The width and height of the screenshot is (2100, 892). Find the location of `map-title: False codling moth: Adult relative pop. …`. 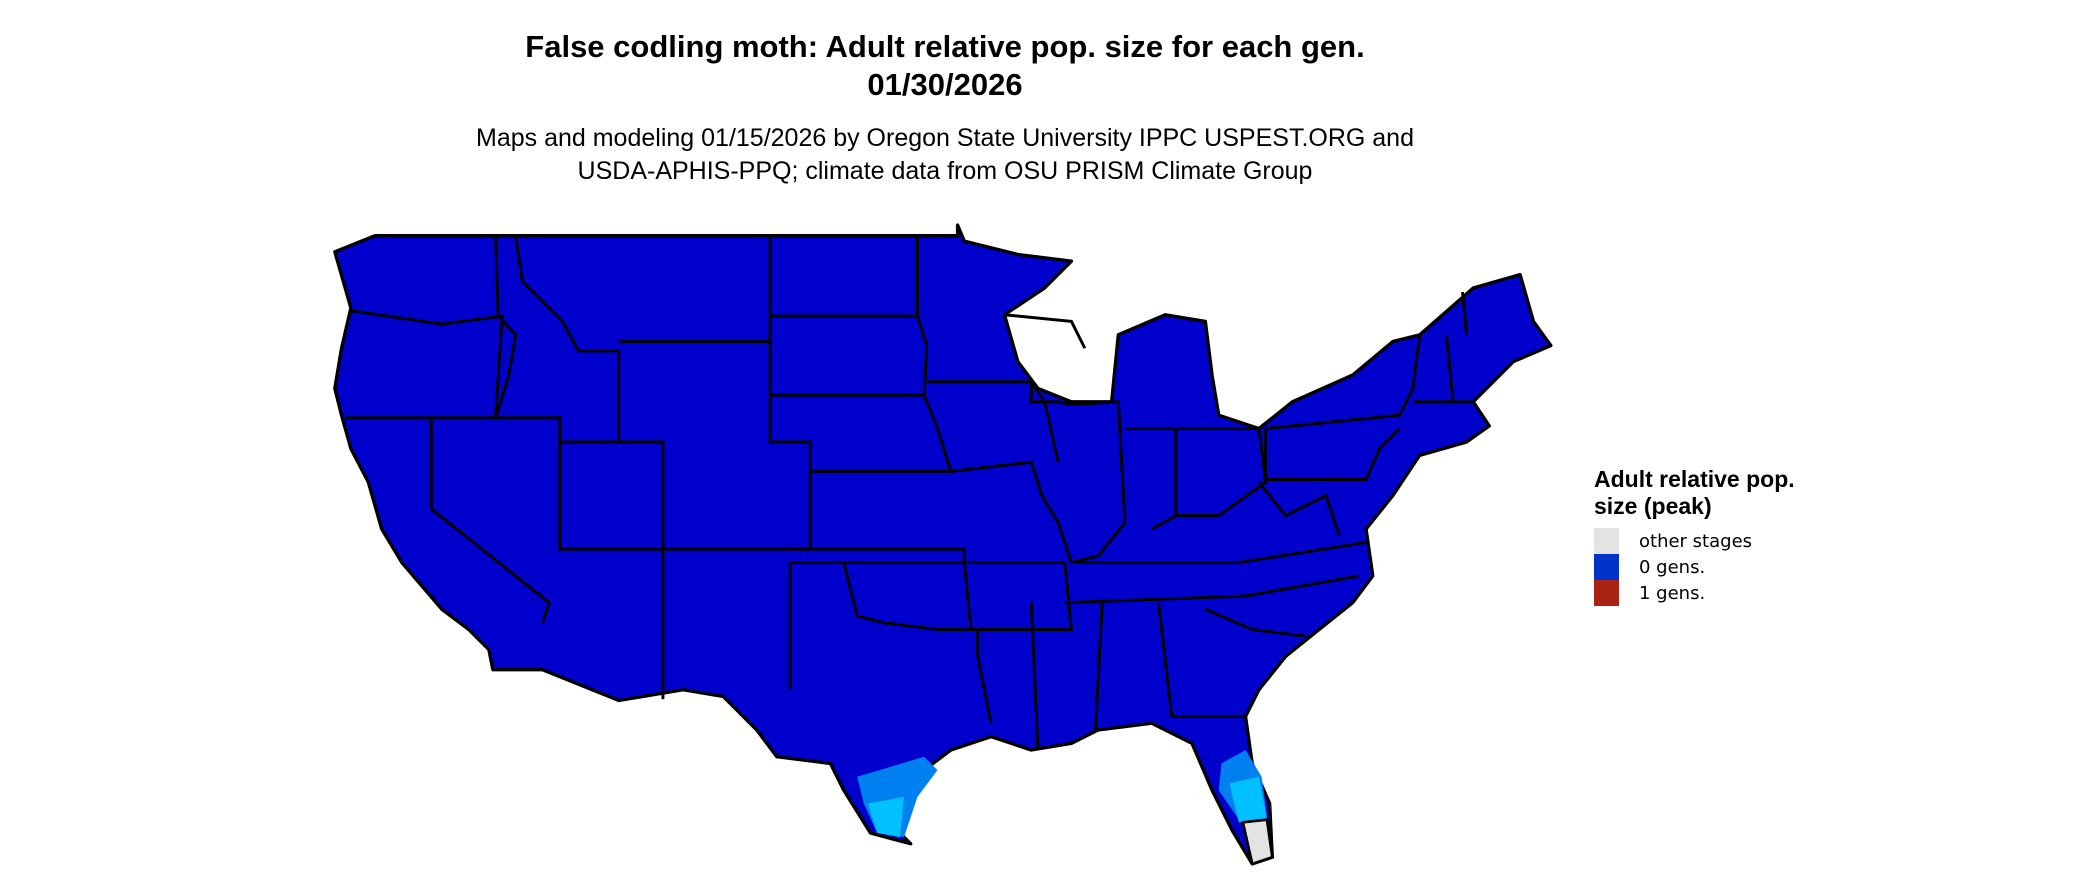

map-title: False codling moth: Adult relative pop. … is located at coordinates (945, 46).